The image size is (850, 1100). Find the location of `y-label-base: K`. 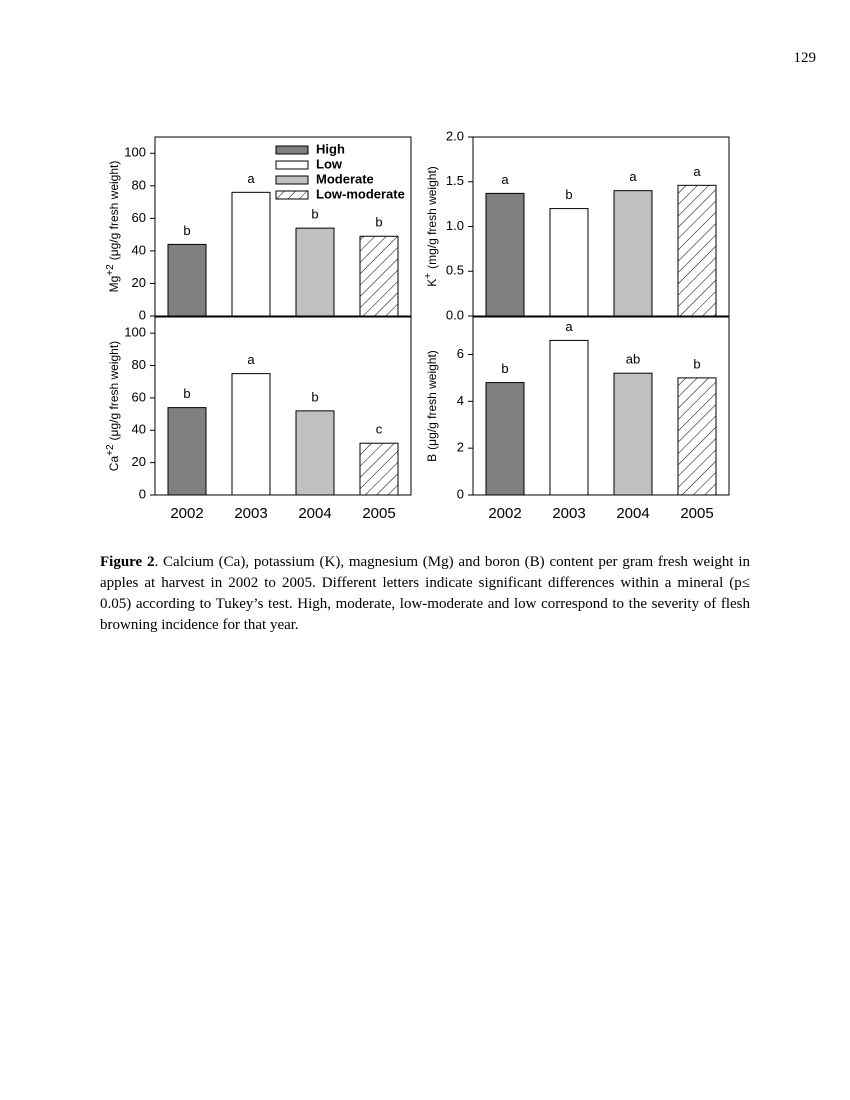

y-label-base: K is located at coordinates (432, 283).